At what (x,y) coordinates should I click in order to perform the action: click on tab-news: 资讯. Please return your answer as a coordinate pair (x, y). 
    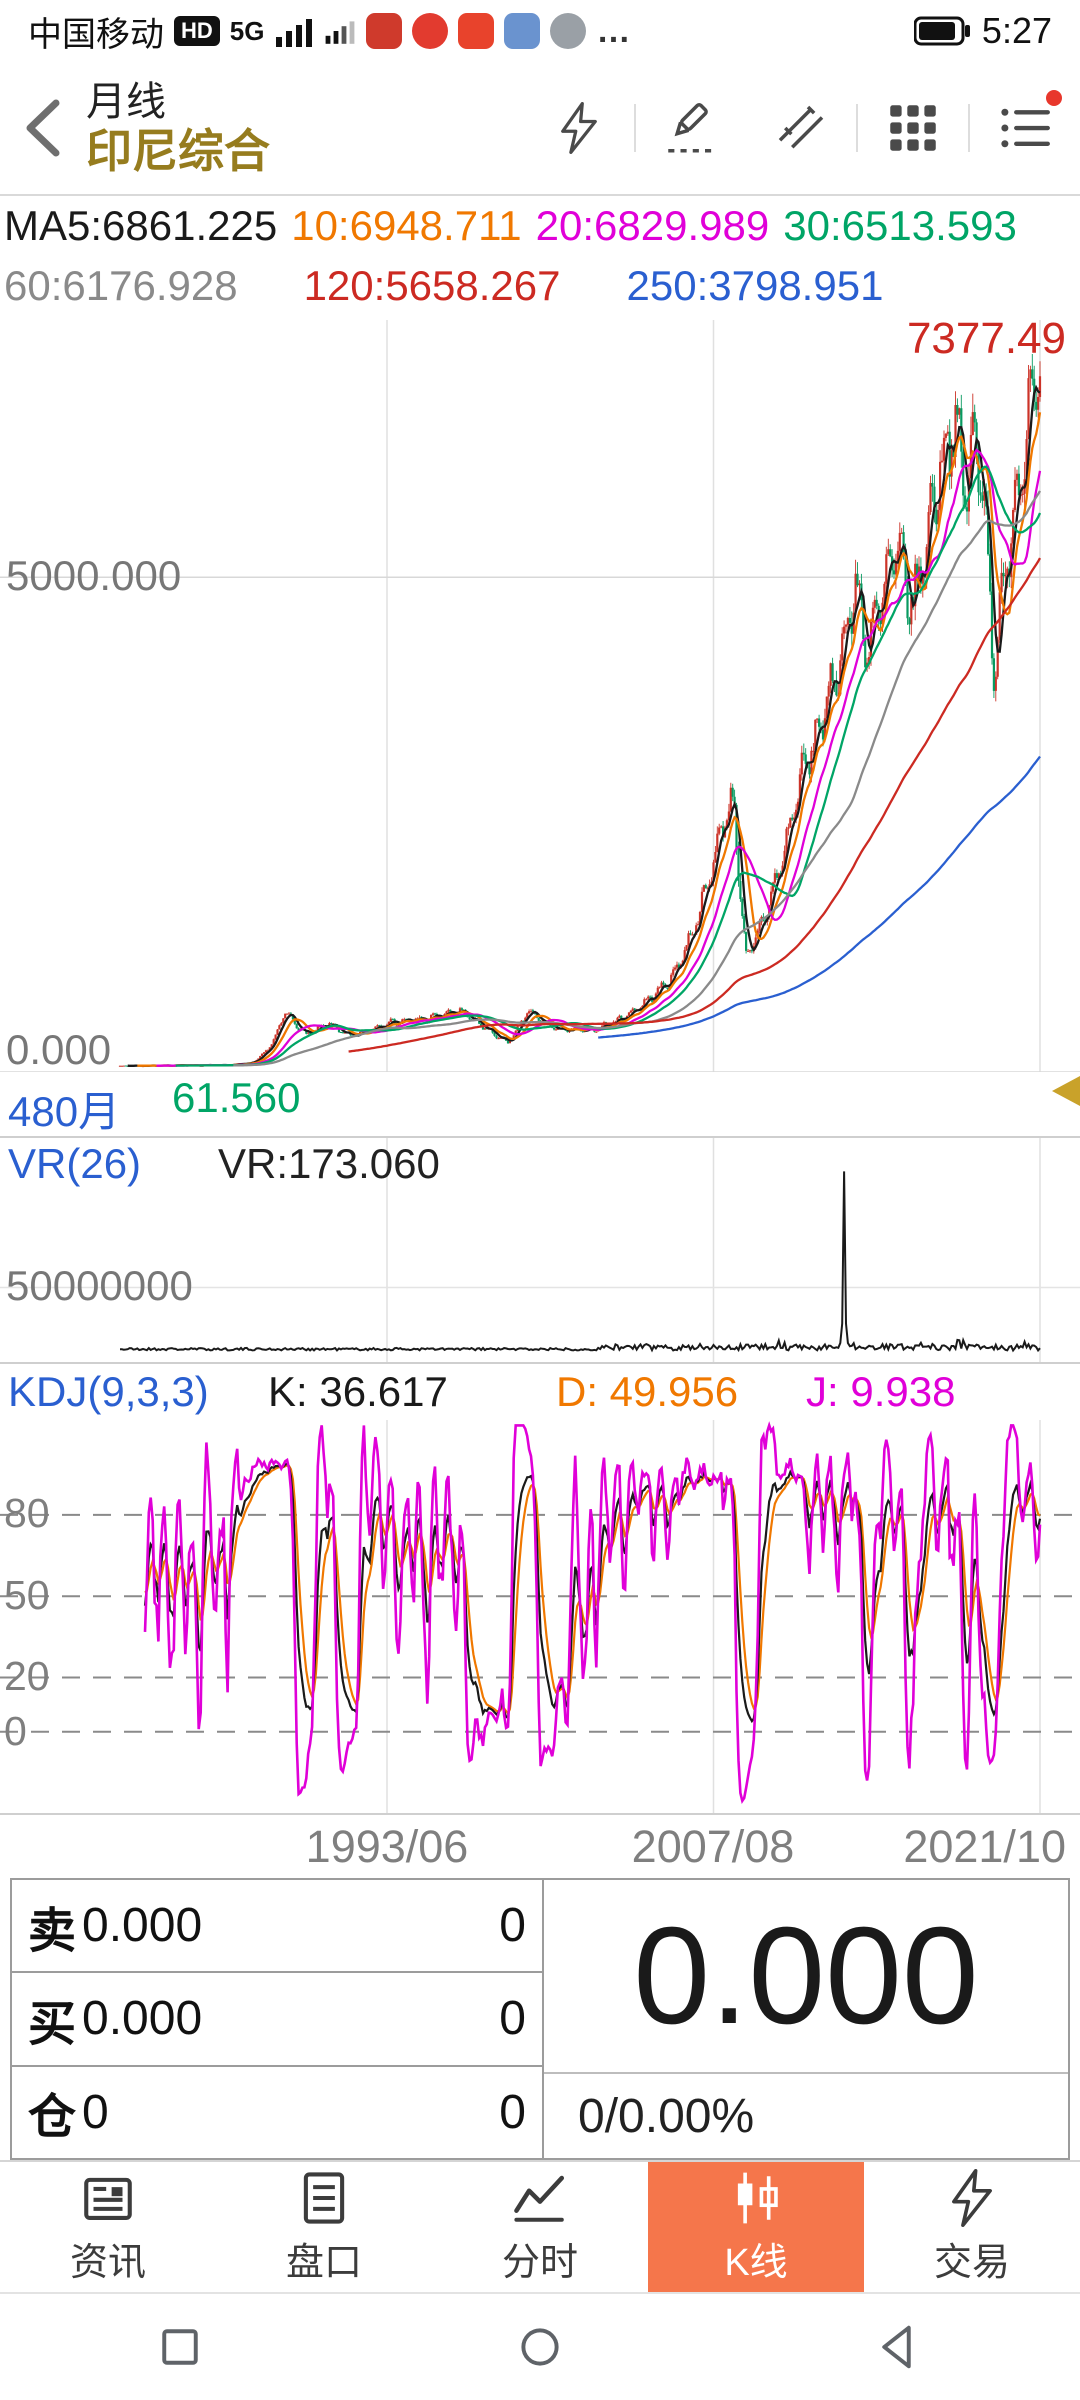
    Looking at the image, I should click on (108, 2227).